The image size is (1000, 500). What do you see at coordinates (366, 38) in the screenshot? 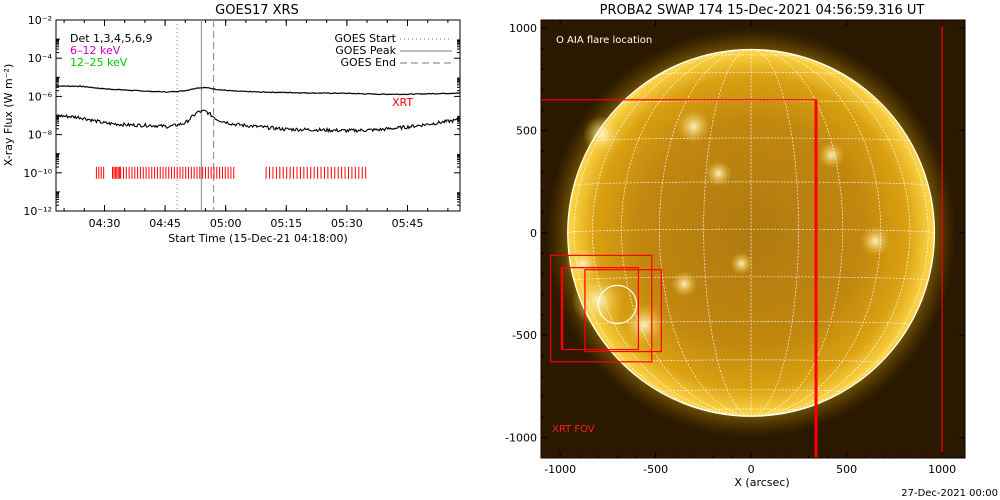
I see `legend-goes-start: GOES Start` at bounding box center [366, 38].